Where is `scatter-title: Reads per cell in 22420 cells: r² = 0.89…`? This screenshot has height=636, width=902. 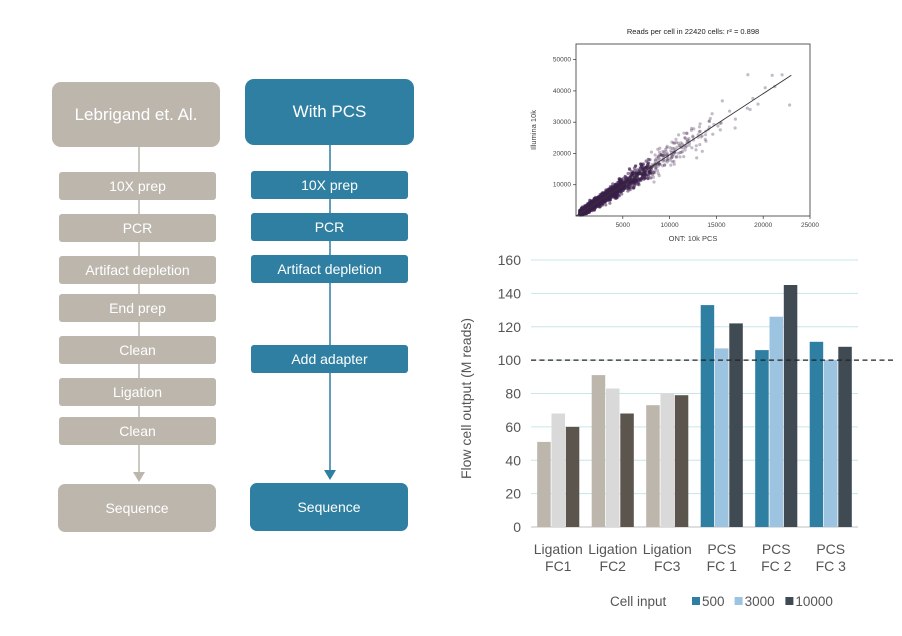
scatter-title: Reads per cell in 22420 cells: r² = 0.89… is located at coordinates (693, 31).